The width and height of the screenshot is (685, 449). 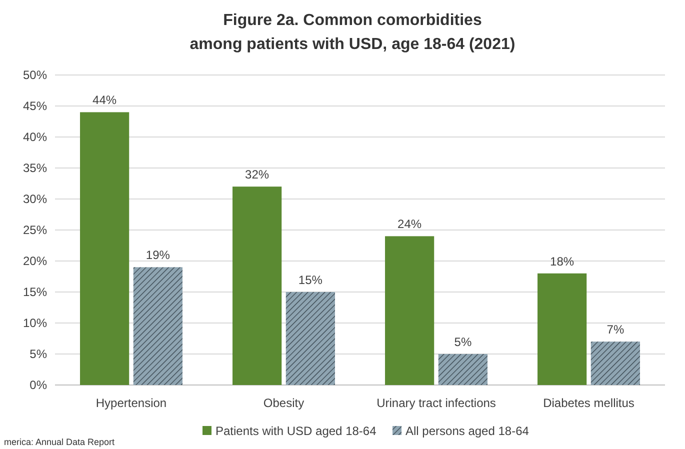 I want to click on x-tick-label: Diabetes mellitus, so click(x=588, y=403).